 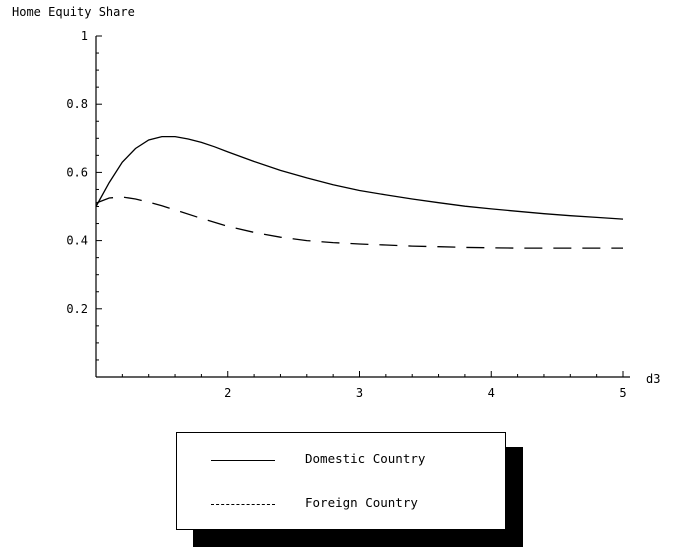 I want to click on x-tick-label: 3, so click(x=359, y=393).